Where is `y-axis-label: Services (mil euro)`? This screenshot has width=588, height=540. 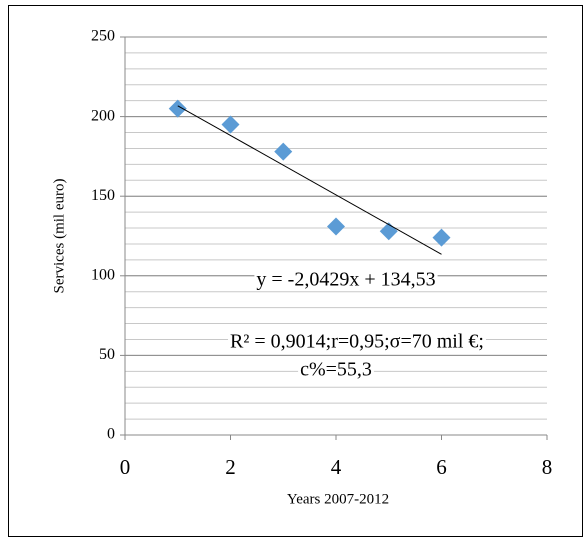
y-axis-label: Services (mil euro) is located at coordinates (59, 236).